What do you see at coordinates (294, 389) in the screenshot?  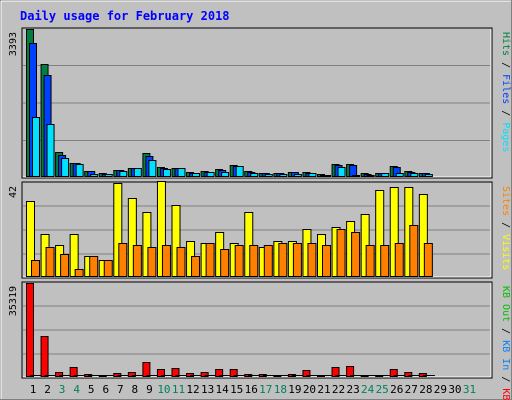 I see `x-tick-label-day-19: 19` at bounding box center [294, 389].